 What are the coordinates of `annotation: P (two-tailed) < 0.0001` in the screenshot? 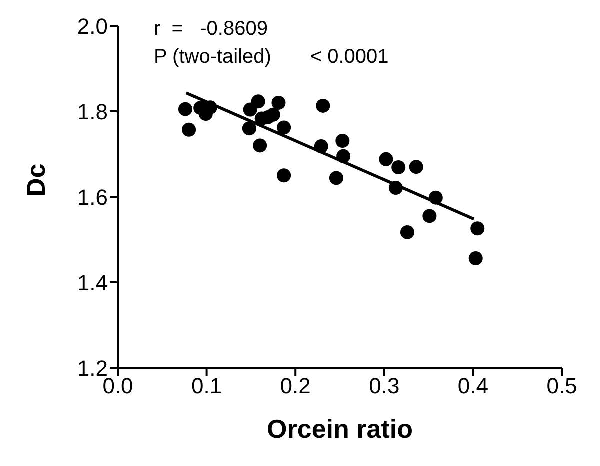 It's located at (271, 57).